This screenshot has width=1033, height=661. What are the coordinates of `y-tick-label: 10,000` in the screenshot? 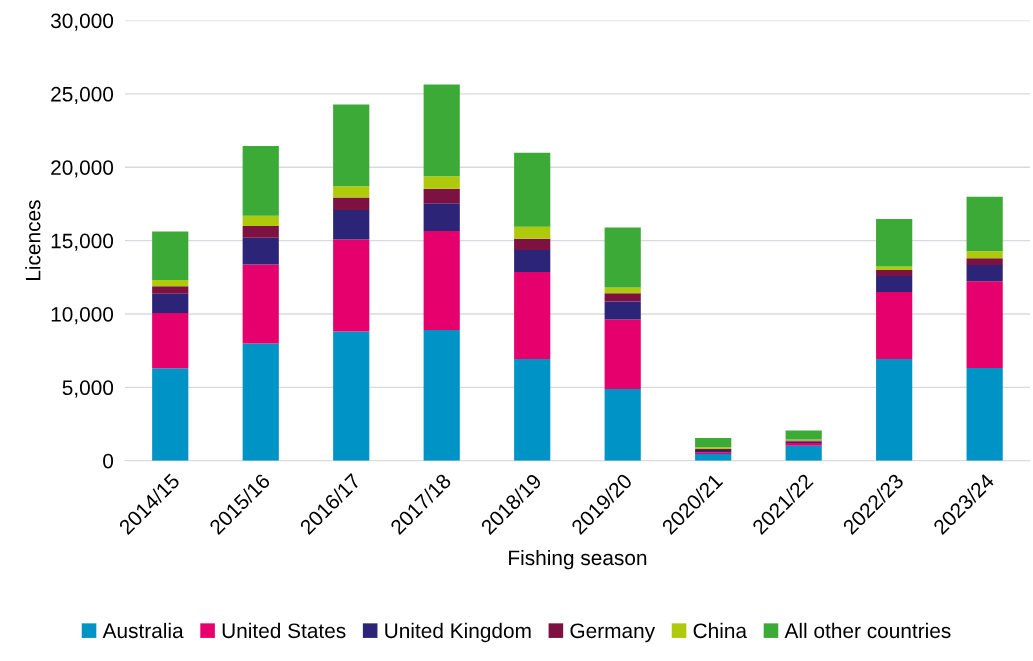 It's located at (82, 315).